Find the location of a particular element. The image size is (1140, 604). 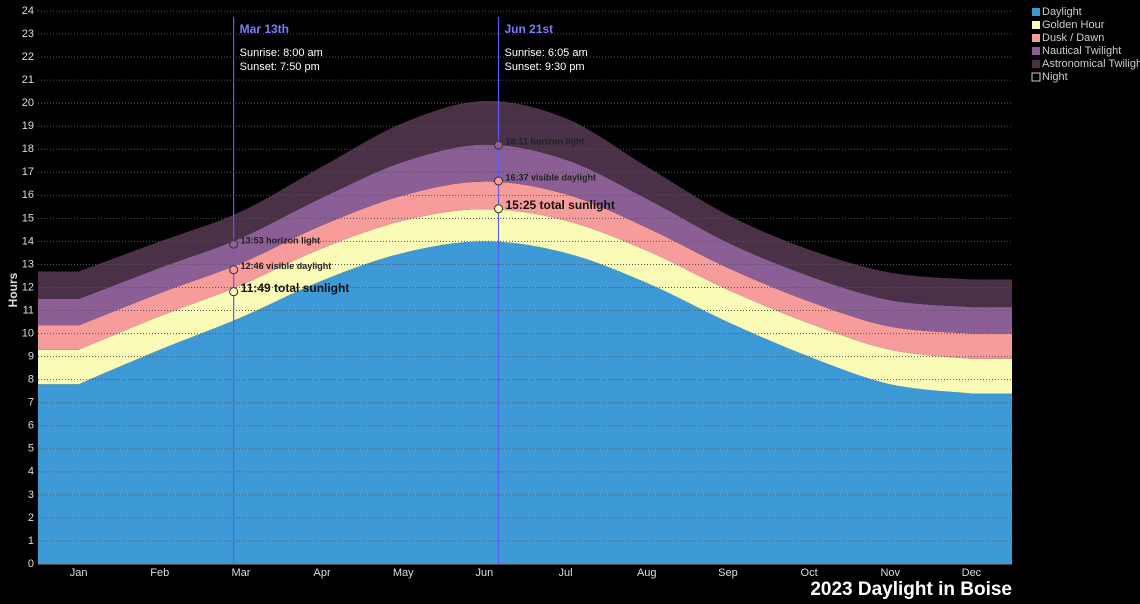

y-tick-label: 22 is located at coordinates (28, 57).